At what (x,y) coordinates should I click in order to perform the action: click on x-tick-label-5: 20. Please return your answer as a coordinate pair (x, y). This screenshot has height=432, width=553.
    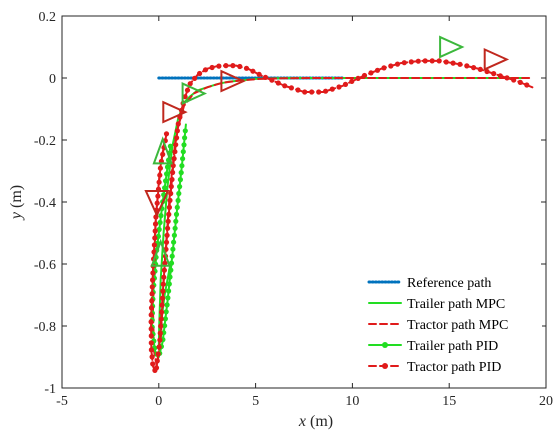
    Looking at the image, I should click on (546, 401).